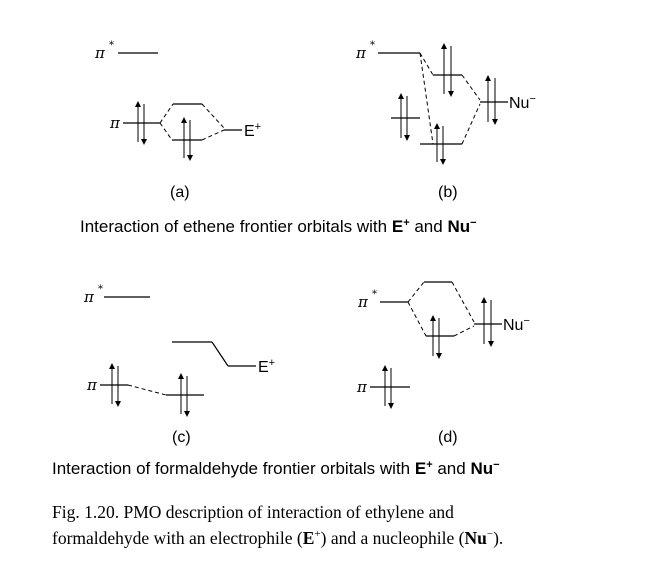 The image size is (672, 567). I want to click on electron-pair-destabilized, so click(447, 70).